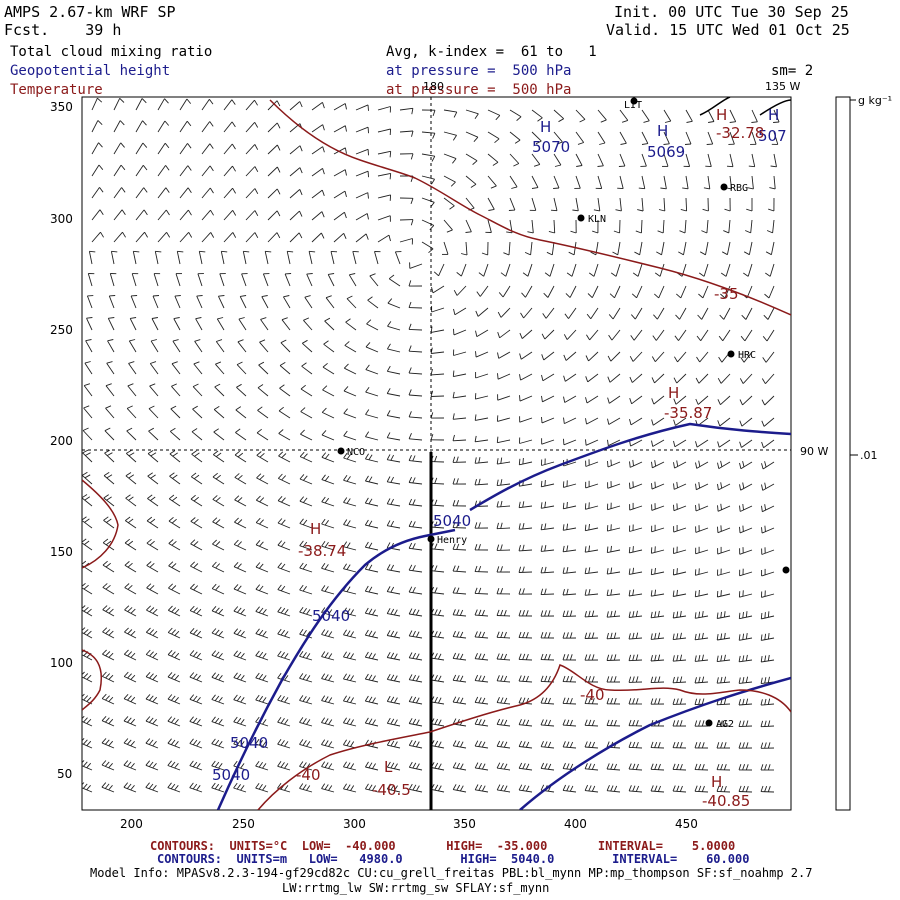 This screenshot has width=900, height=900. I want to click on colorbar, so click(843, 453).